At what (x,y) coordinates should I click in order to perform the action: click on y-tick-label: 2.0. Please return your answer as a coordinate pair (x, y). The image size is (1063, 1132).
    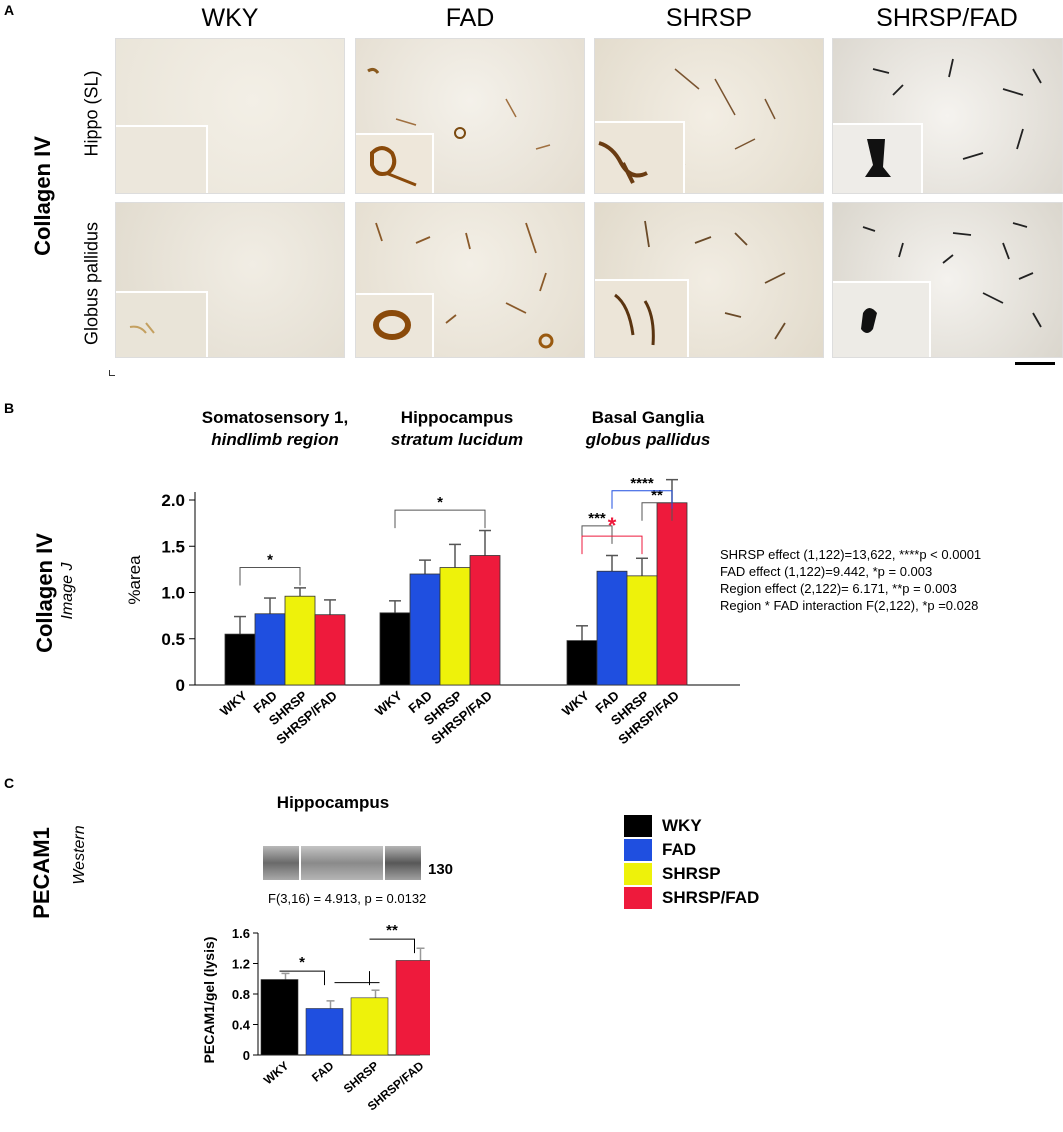
    Looking at the image, I should click on (173, 500).